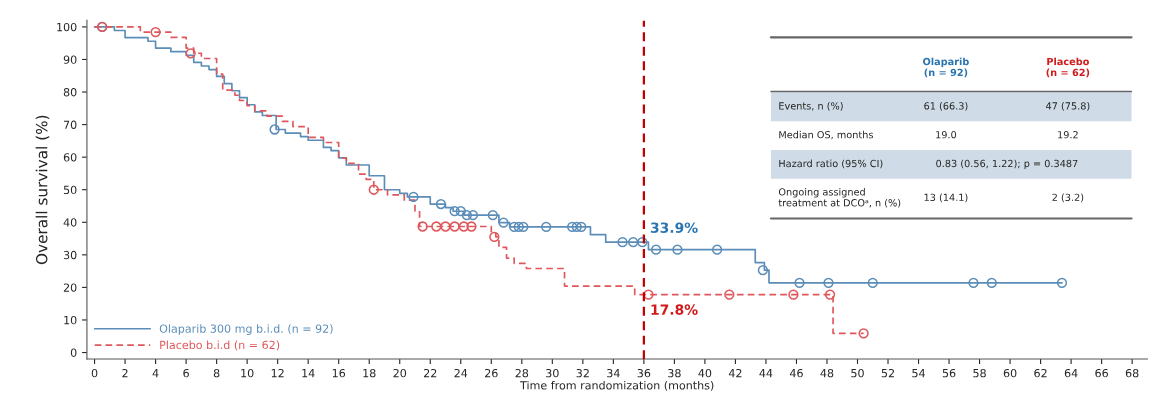 Image resolution: width=1159 pixels, height=408 pixels. What do you see at coordinates (1068, 106) in the screenshot?
I see `annotation: 47 (75.8)` at bounding box center [1068, 106].